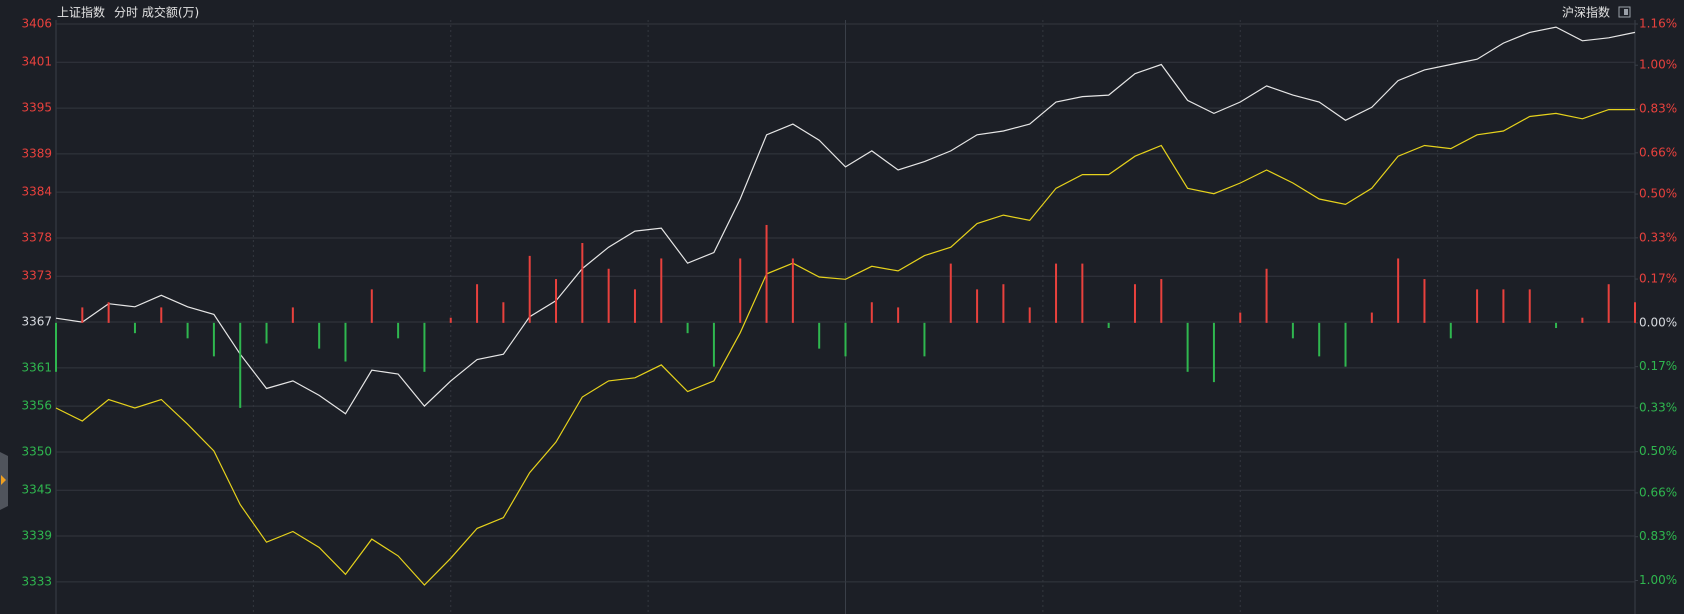 The height and width of the screenshot is (614, 1684). What do you see at coordinates (36, 536) in the screenshot?
I see `y-tick-label: 3339` at bounding box center [36, 536].